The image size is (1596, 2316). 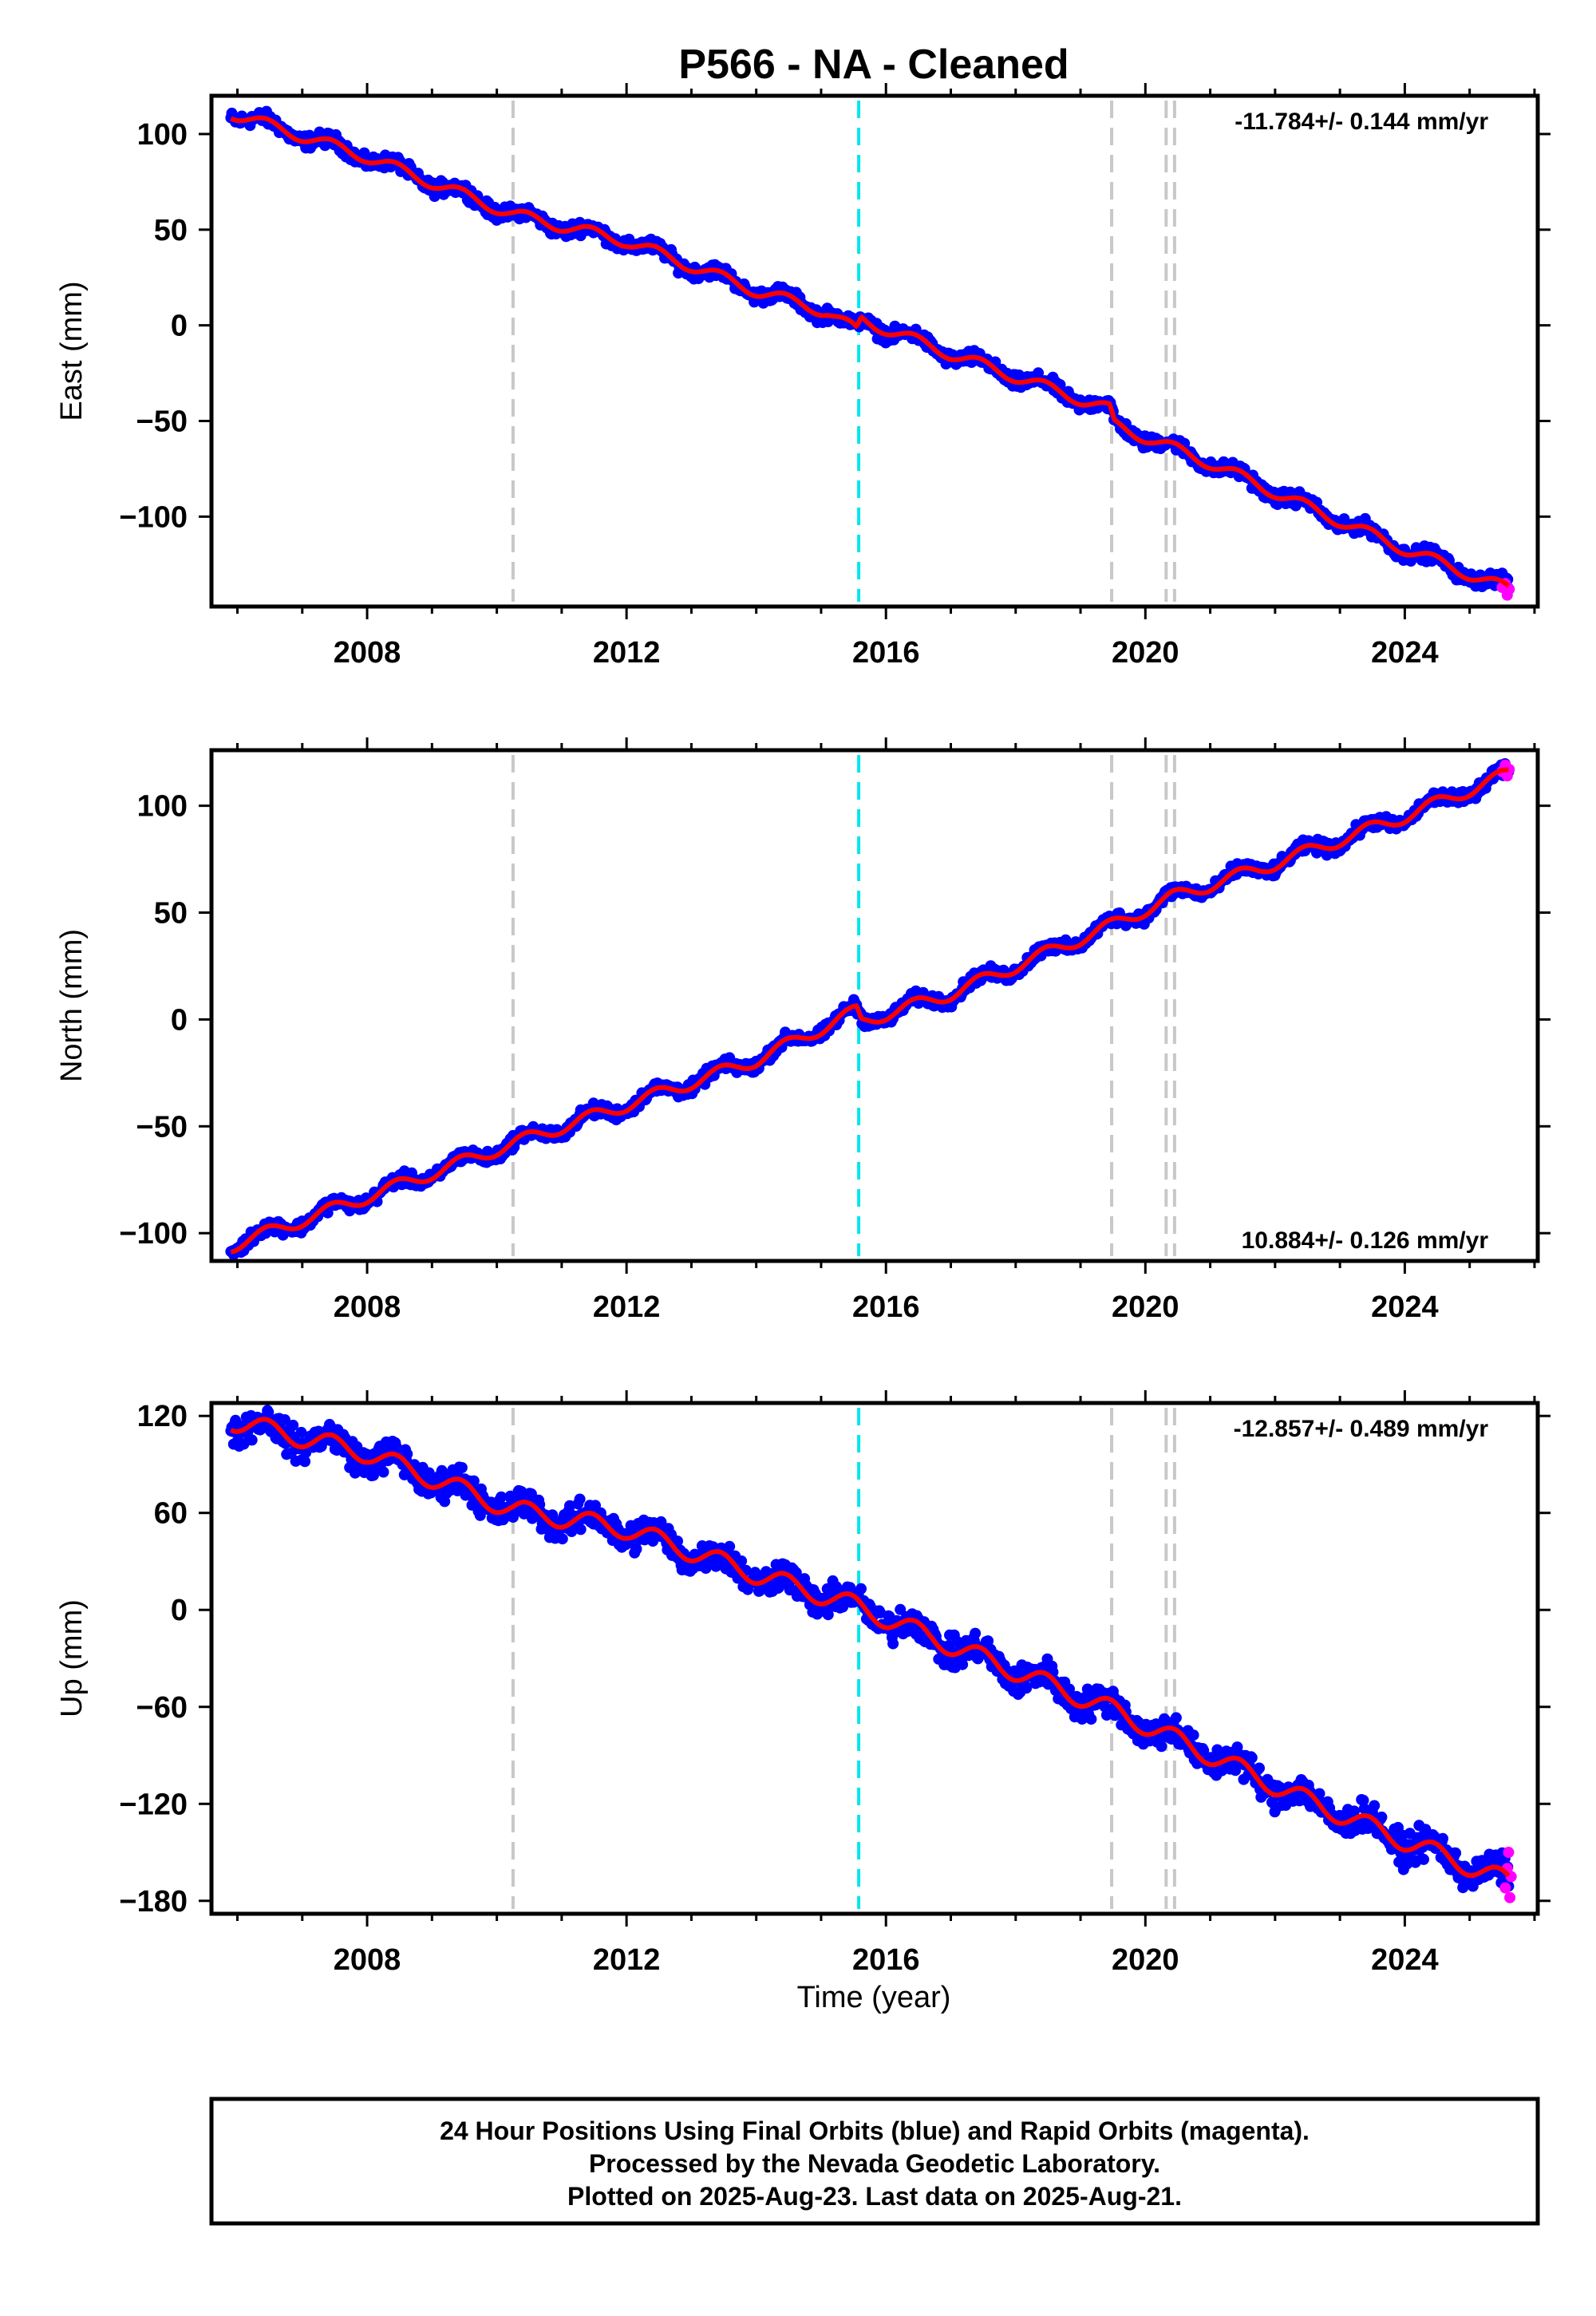 What do you see at coordinates (873, 64) in the screenshot?
I see `chart-title: P566 - NA - Cleaned` at bounding box center [873, 64].